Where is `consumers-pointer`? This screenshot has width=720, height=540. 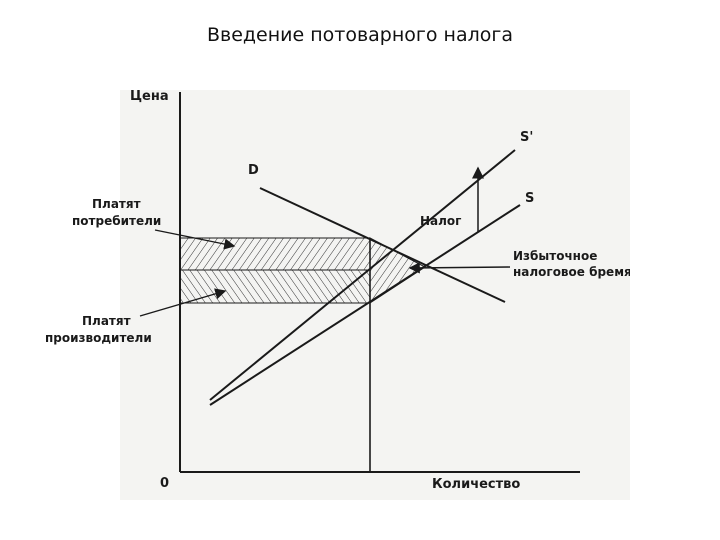 consumers-pointer is located at coordinates (195, 239).